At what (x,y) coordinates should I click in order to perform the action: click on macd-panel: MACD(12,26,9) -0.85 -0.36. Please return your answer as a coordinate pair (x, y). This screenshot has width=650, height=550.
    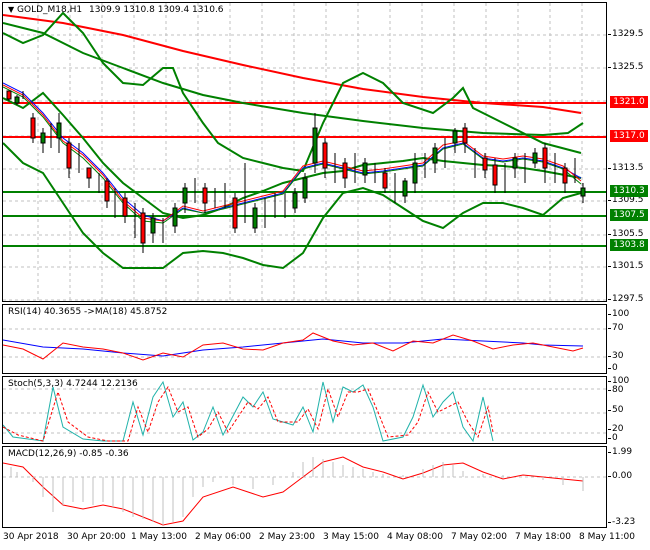
    Looking at the image, I should click on (304, 487).